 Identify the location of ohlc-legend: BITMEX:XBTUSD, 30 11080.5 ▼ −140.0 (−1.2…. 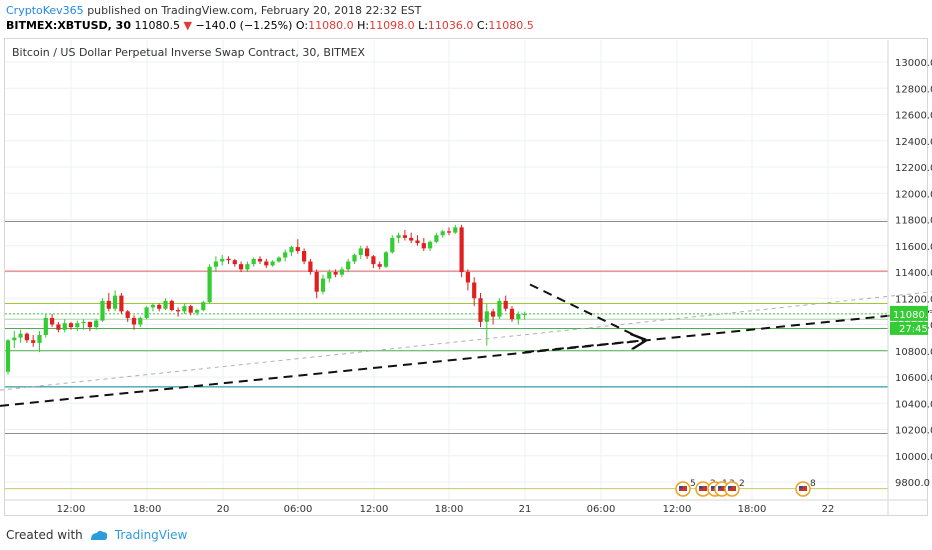
(270, 25).